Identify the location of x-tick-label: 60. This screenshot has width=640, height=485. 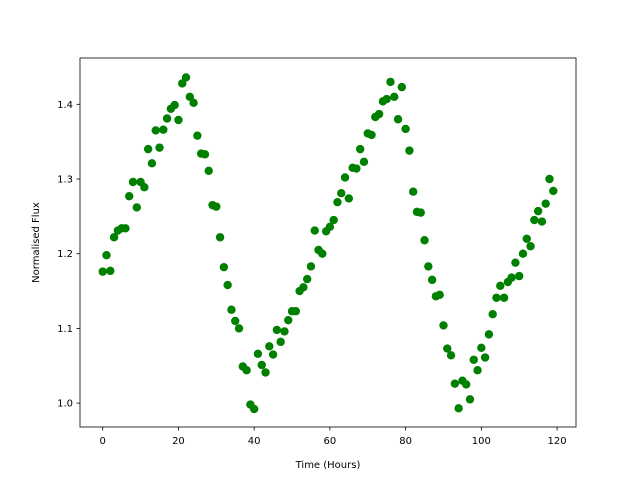
(330, 441).